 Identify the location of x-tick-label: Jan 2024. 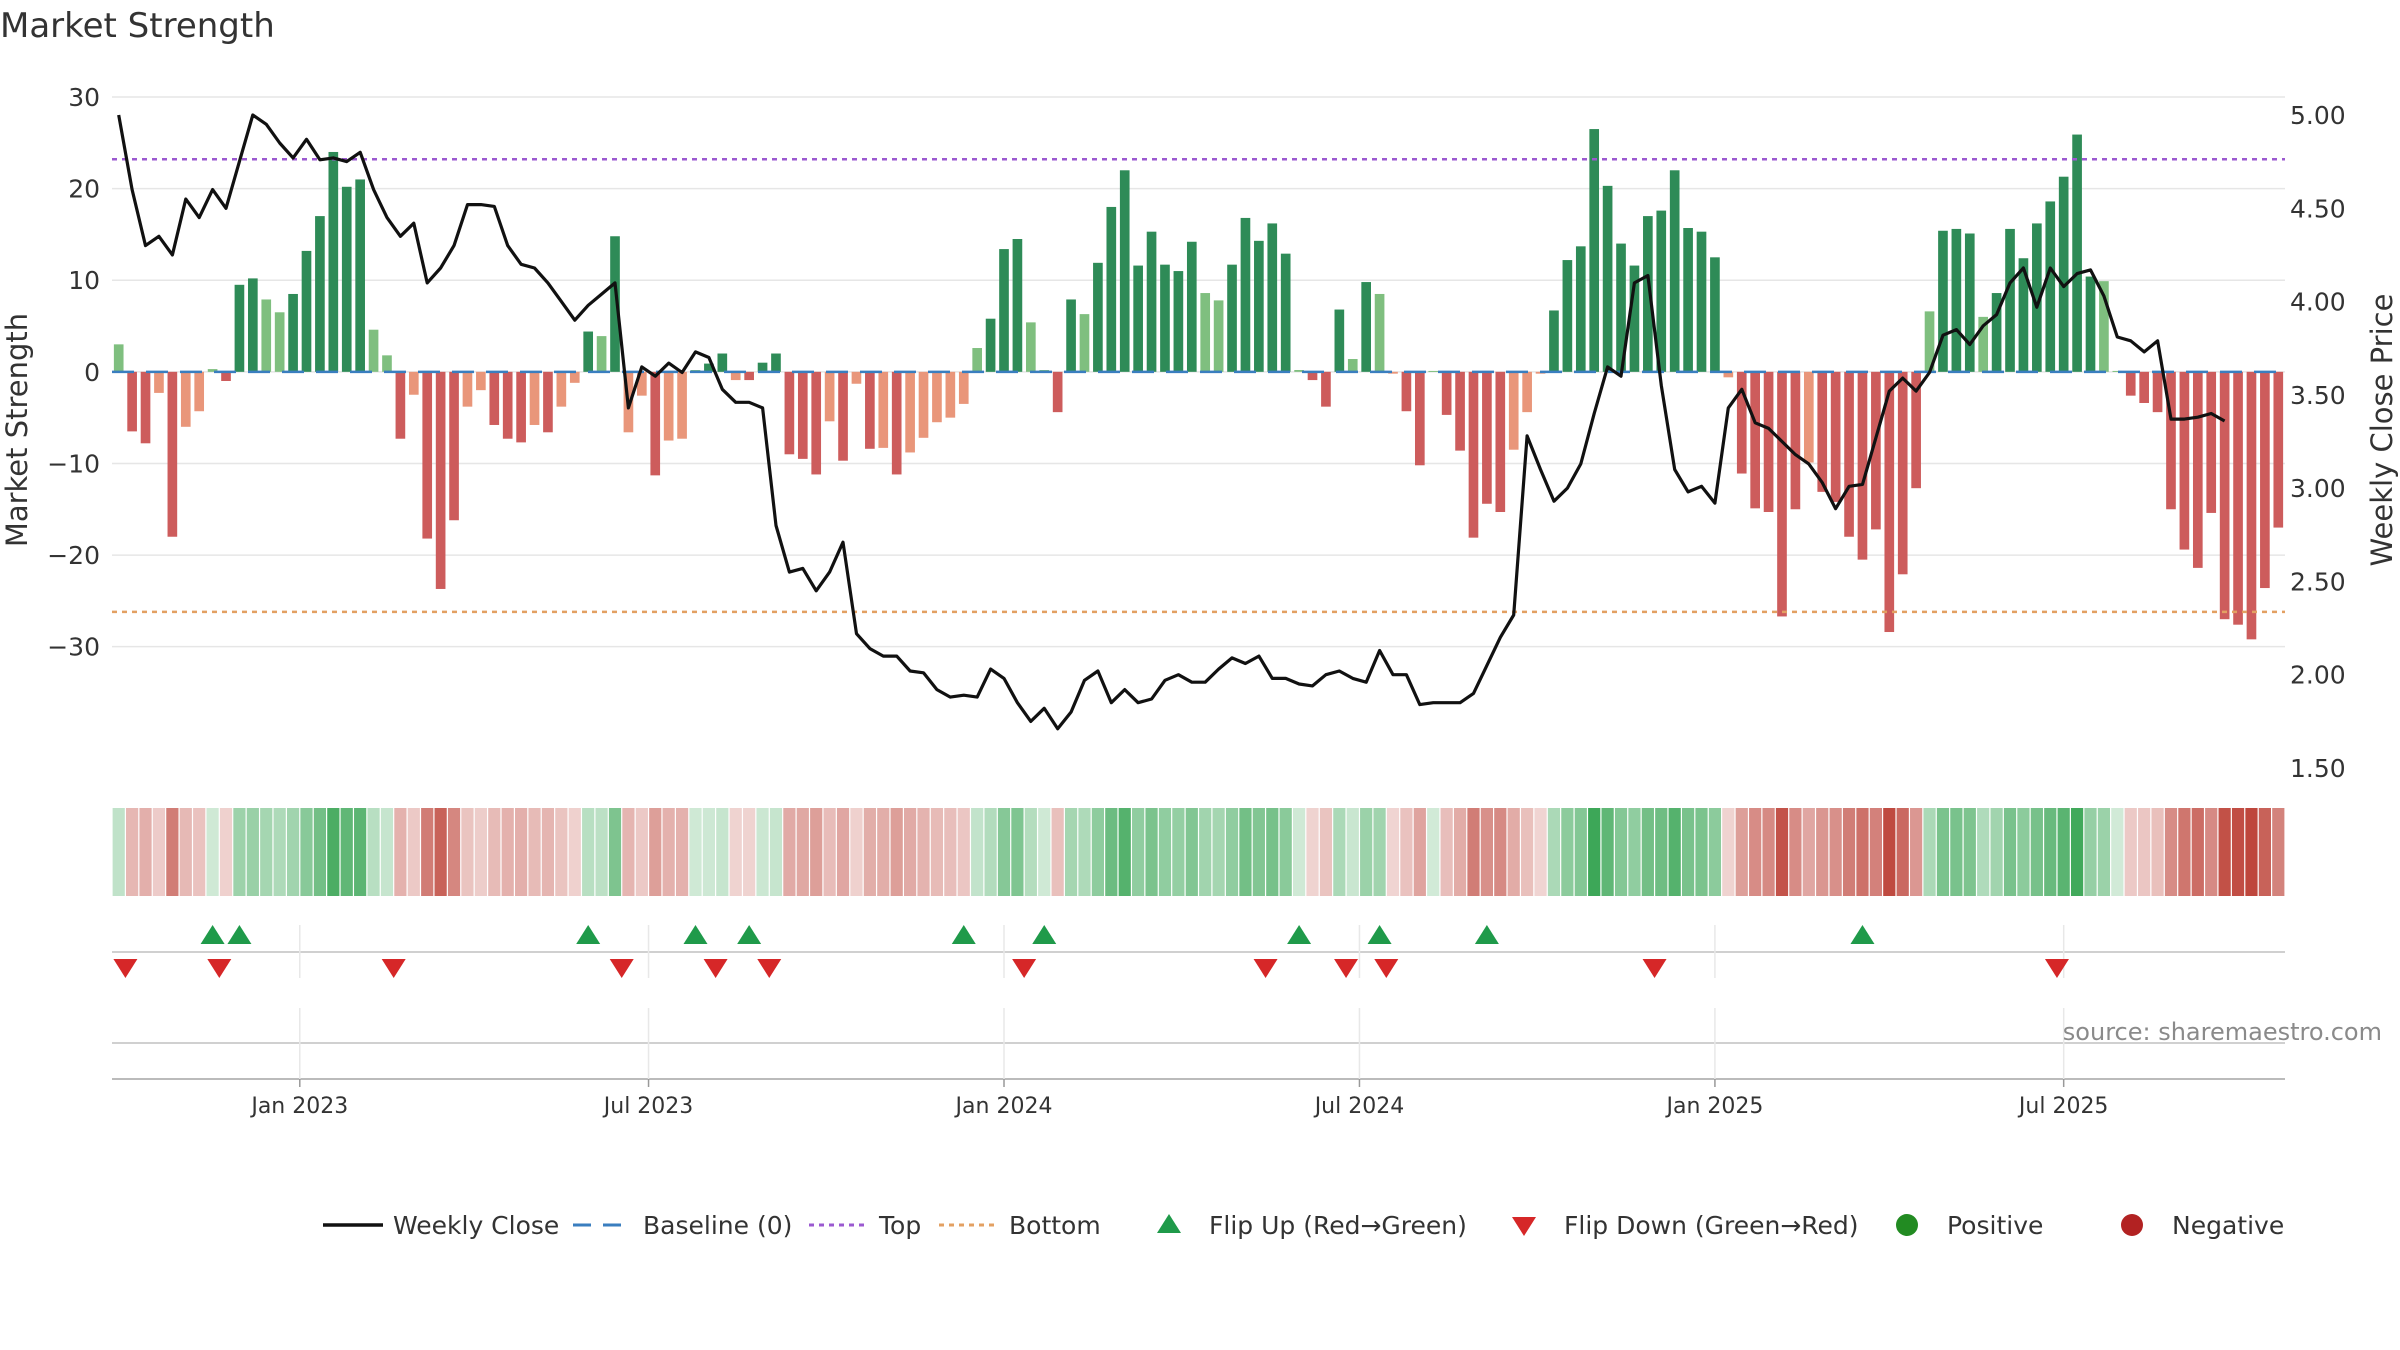
(1003, 1106).